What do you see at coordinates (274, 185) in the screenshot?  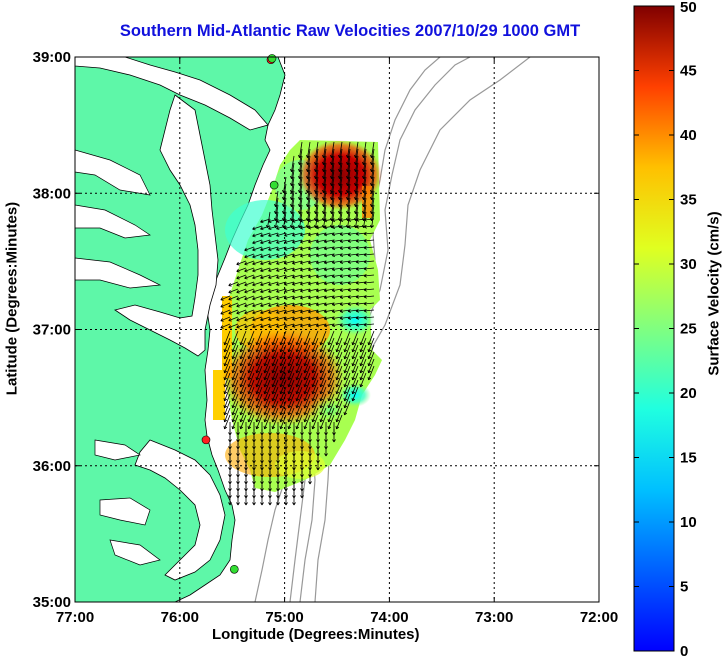 I see `station-marker` at bounding box center [274, 185].